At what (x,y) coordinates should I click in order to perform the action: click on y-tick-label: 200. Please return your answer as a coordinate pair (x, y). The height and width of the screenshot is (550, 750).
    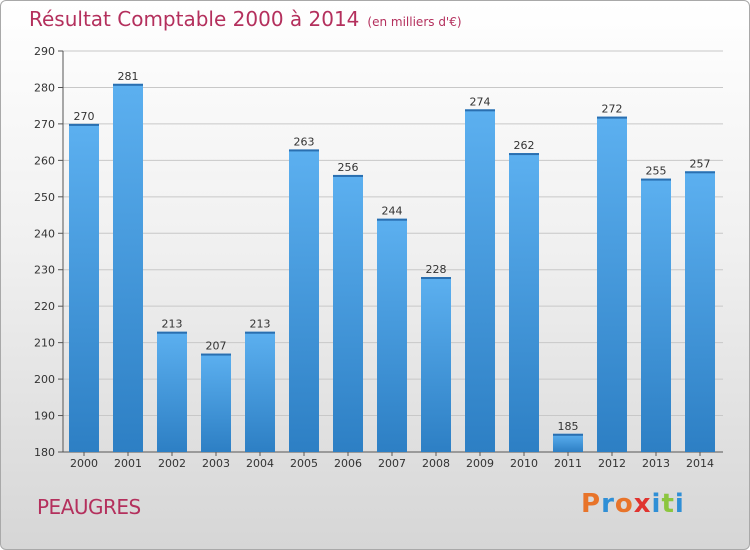
    Looking at the image, I should click on (44, 379).